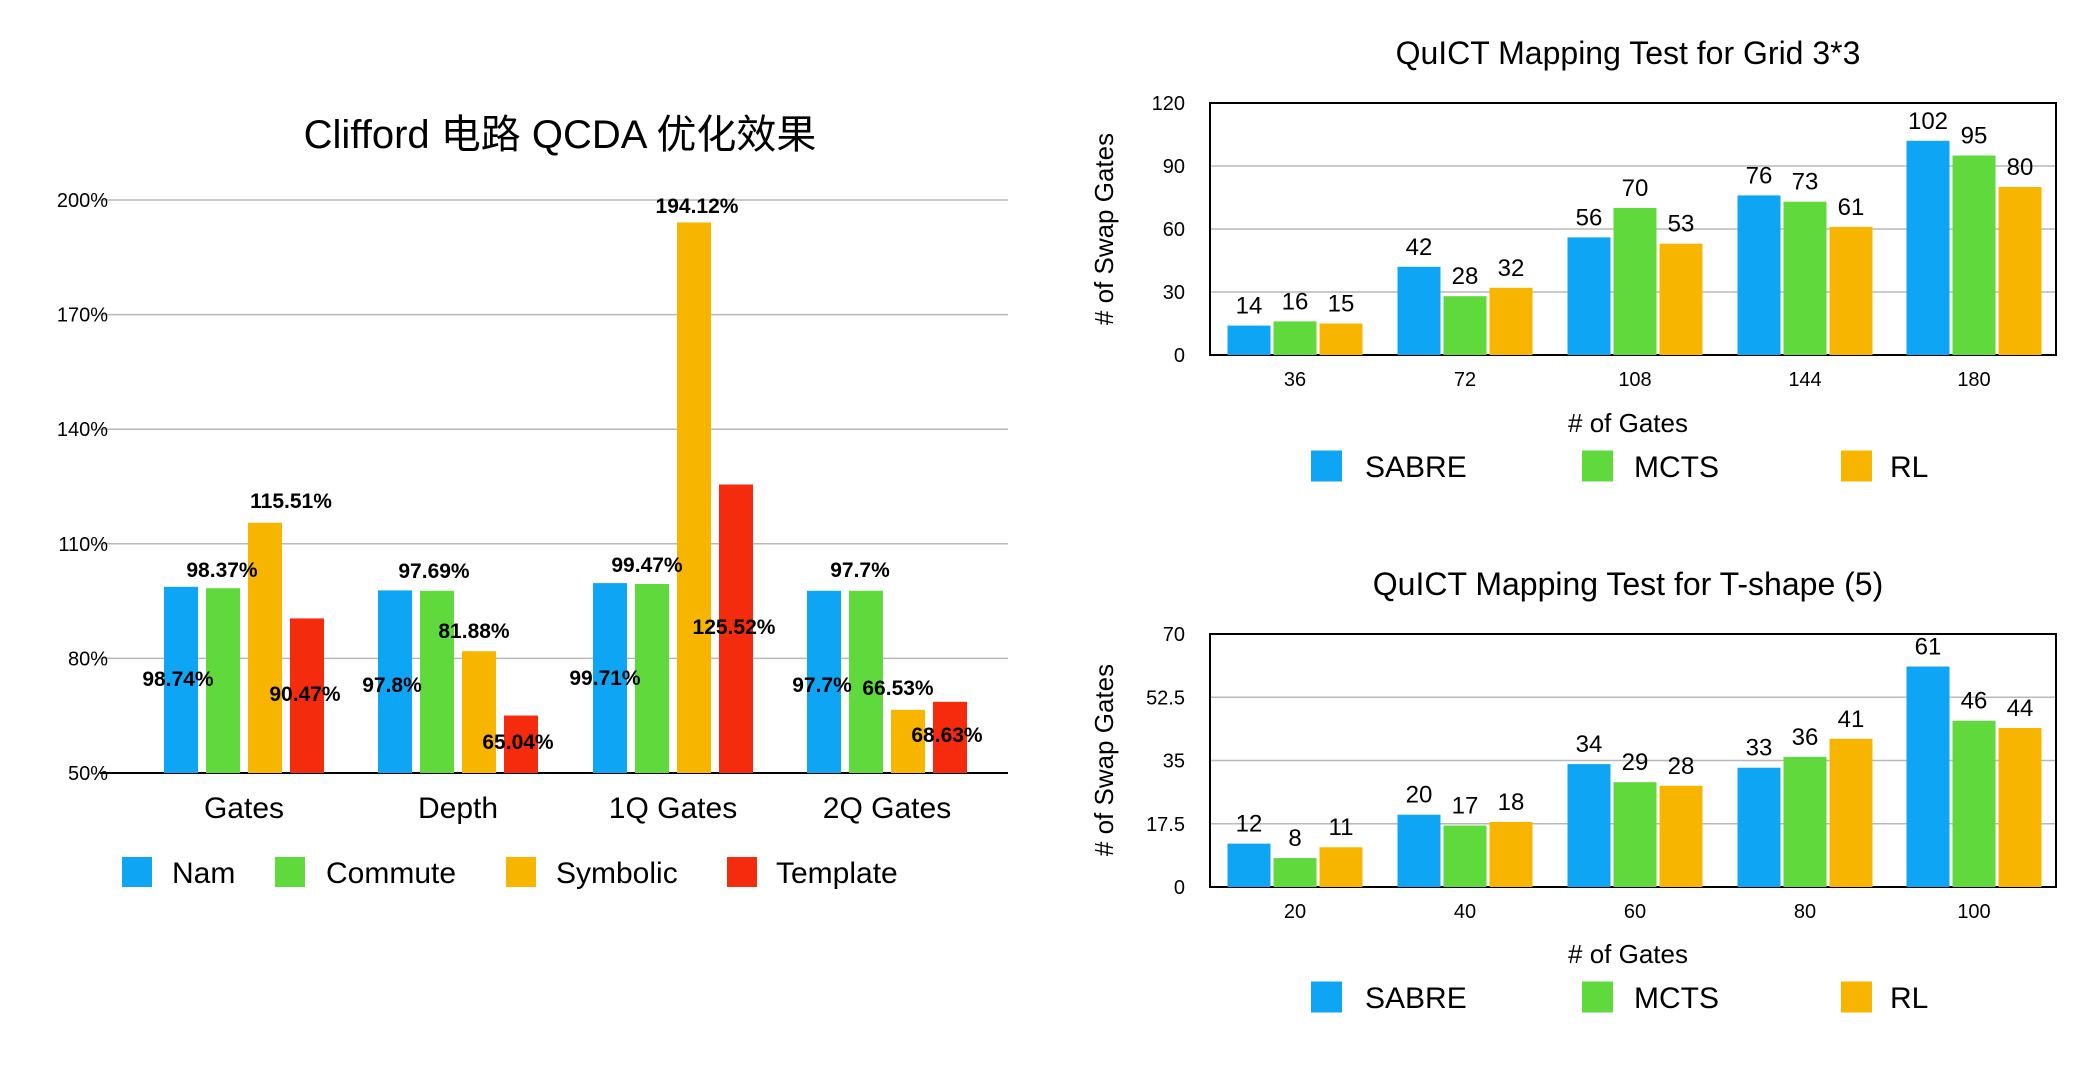 The height and width of the screenshot is (1080, 2099). What do you see at coordinates (1628, 954) in the screenshot?
I see `tshape-mapping-x-axis-label: # of Gates` at bounding box center [1628, 954].